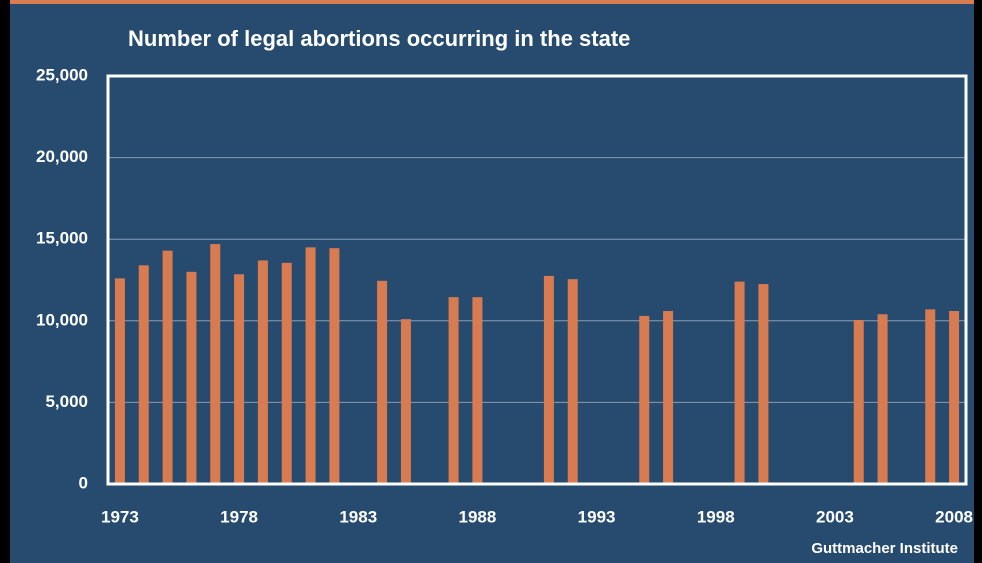 The height and width of the screenshot is (563, 982). Describe the element at coordinates (62, 156) in the screenshot. I see `y-tick-label: 20,000` at that location.